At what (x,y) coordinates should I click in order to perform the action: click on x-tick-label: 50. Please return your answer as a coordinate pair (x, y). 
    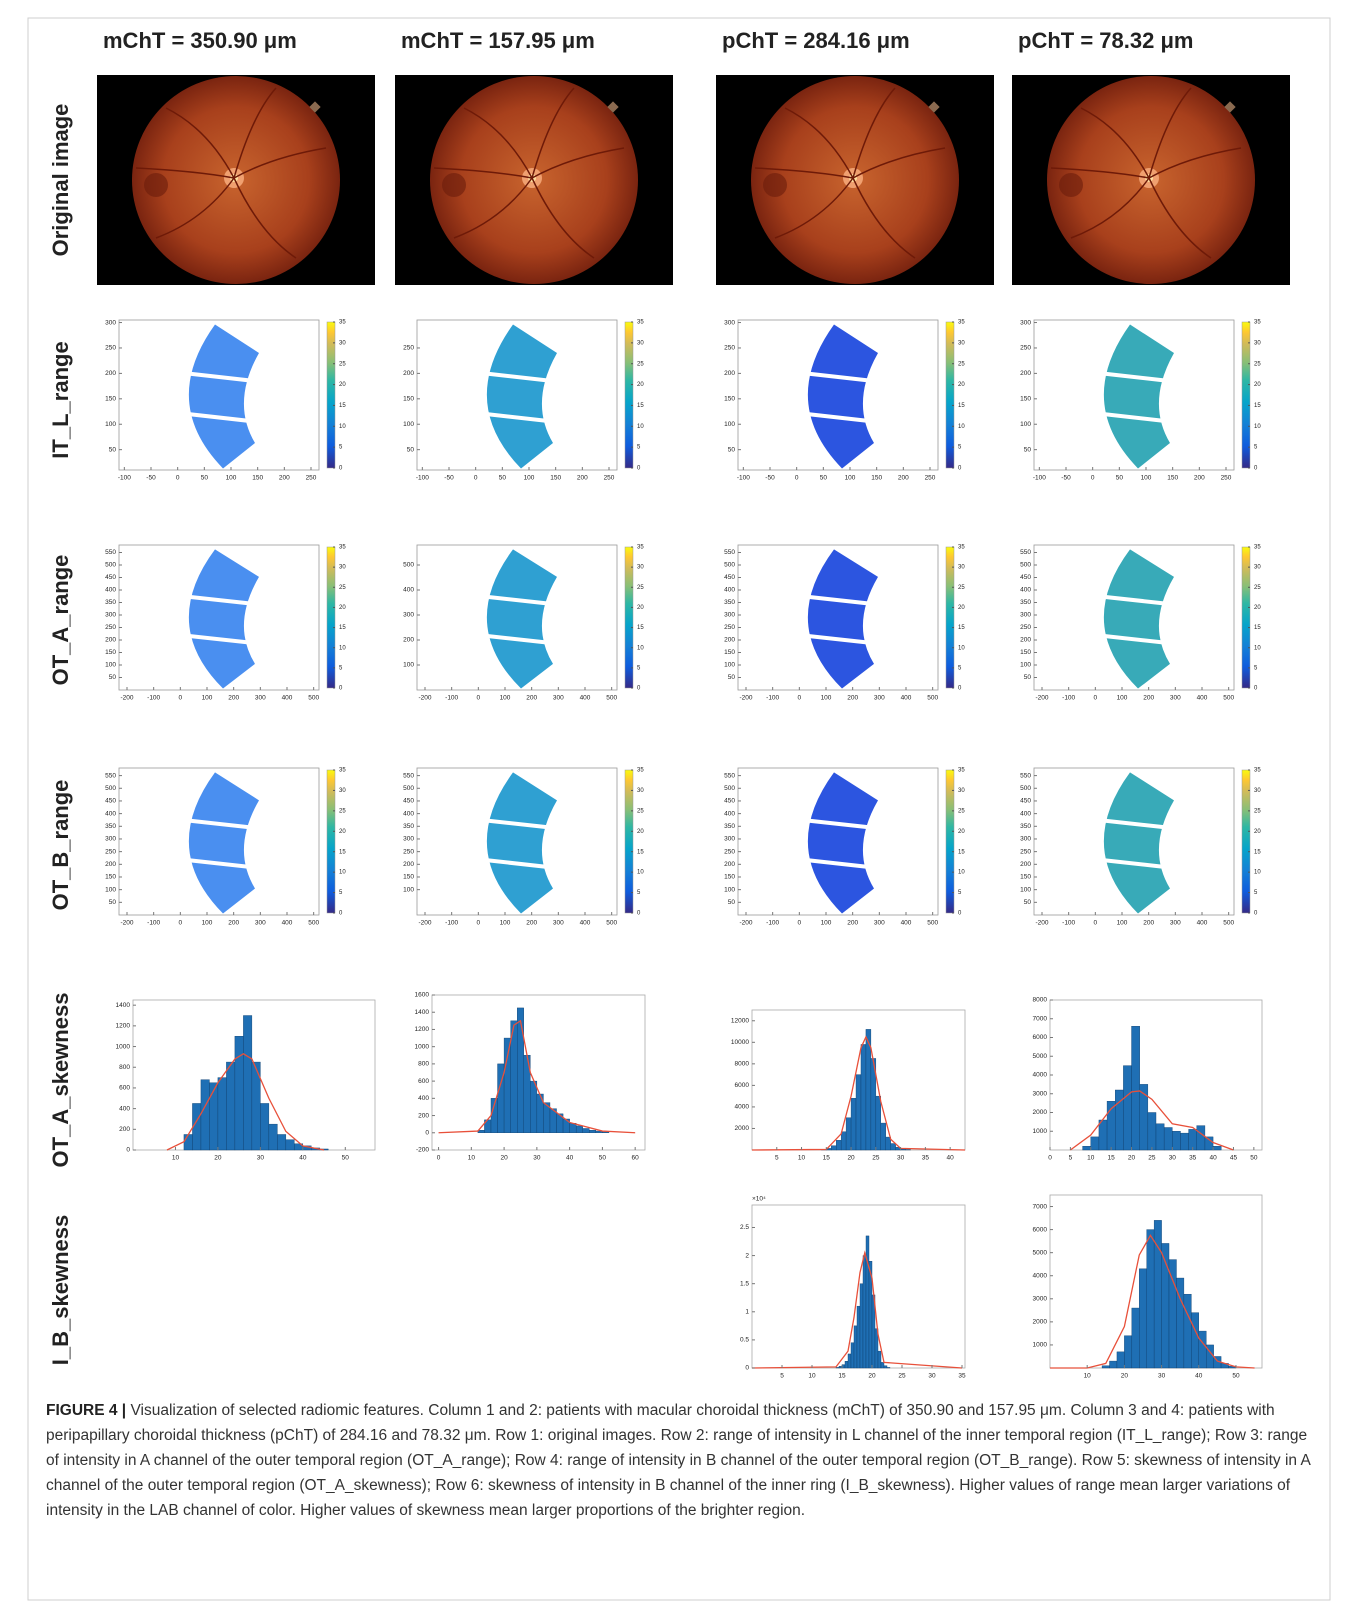
    Looking at the image, I should click on (205, 478).